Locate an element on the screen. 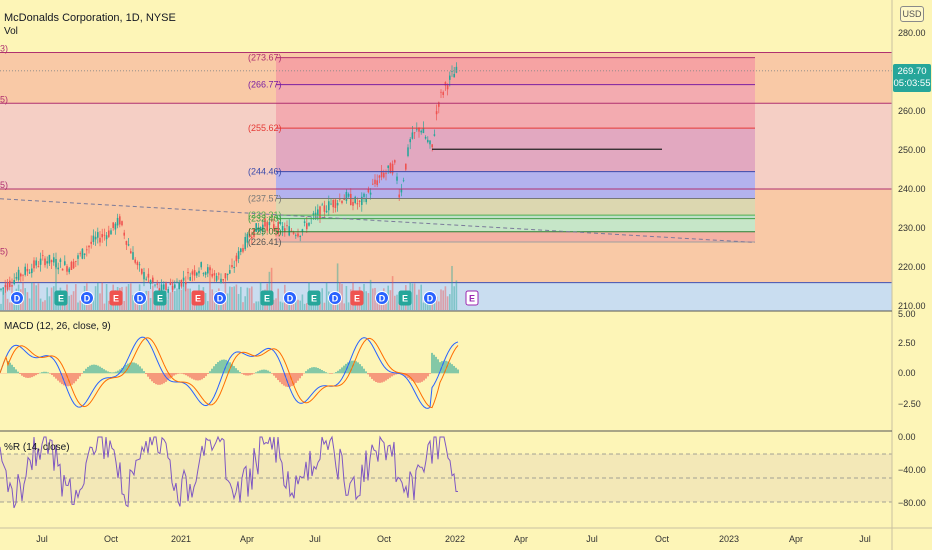  wr-line is located at coordinates (229, 472).